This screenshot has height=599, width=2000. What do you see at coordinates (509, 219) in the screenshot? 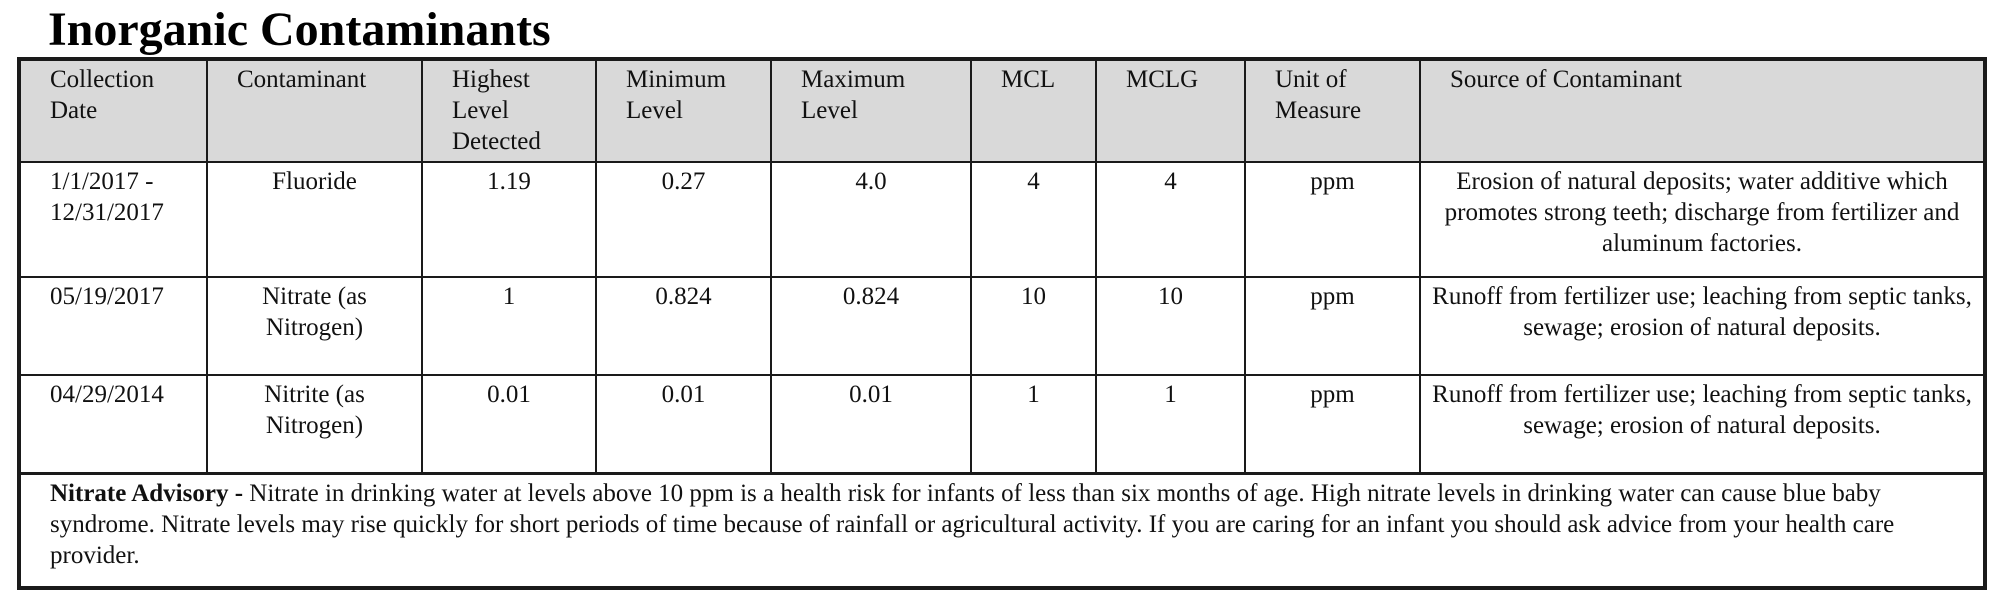
I see `cell-highest-level: 1.19` at bounding box center [509, 219].